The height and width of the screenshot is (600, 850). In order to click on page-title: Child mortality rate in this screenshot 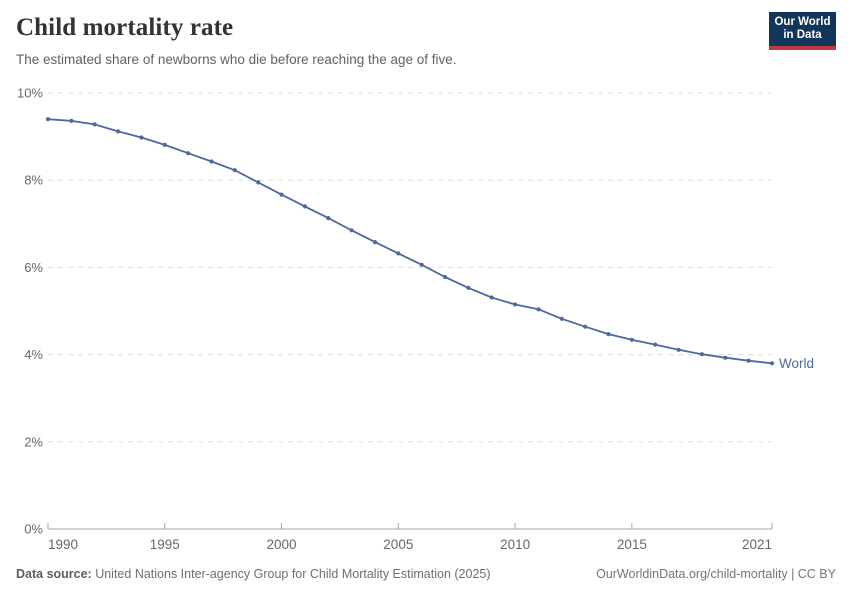, I will do `click(125, 27)`.